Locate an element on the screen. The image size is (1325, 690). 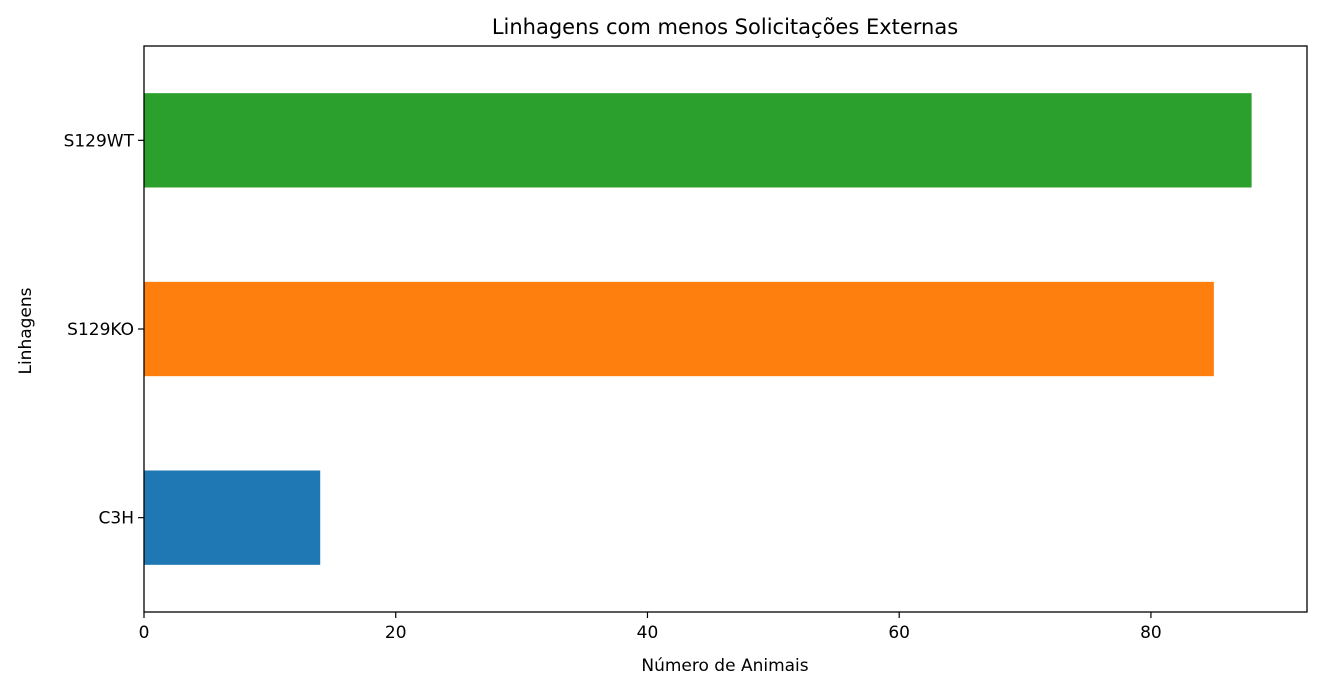
bar-s129wt is located at coordinates (698, 140).